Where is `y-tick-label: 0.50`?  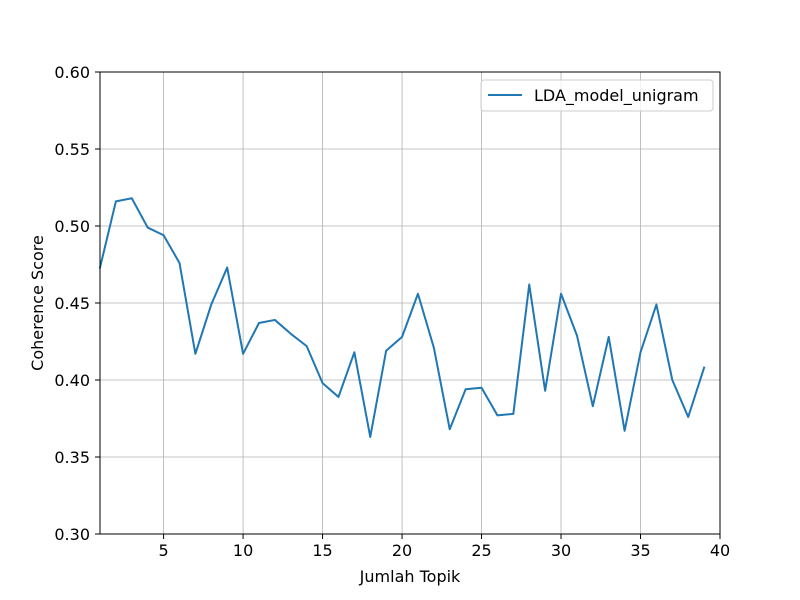
y-tick-label: 0.50 is located at coordinates (72, 226).